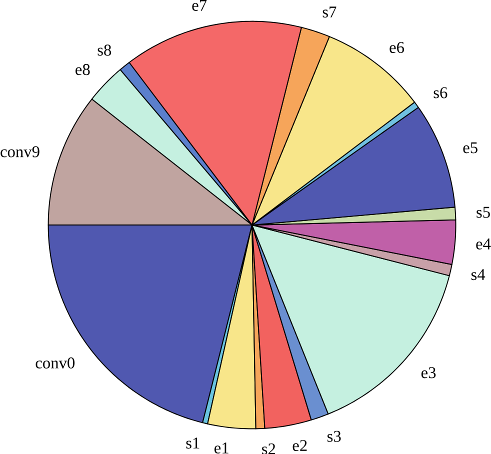 This screenshot has height=454, width=491. What do you see at coordinates (441, 92) in the screenshot?
I see `slice-label: s6` at bounding box center [441, 92].